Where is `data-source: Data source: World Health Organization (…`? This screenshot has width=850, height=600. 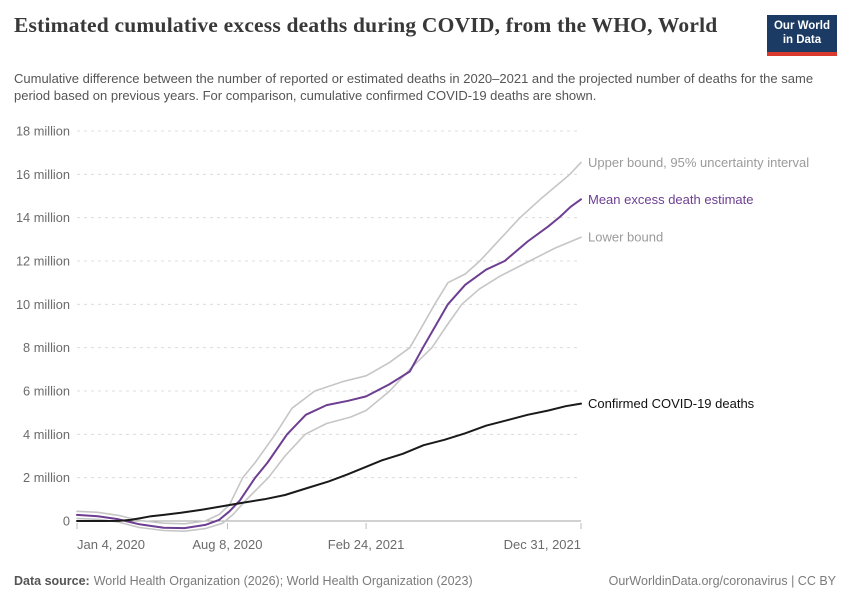
data-source: Data source: World Health Organization (… is located at coordinates (243, 581).